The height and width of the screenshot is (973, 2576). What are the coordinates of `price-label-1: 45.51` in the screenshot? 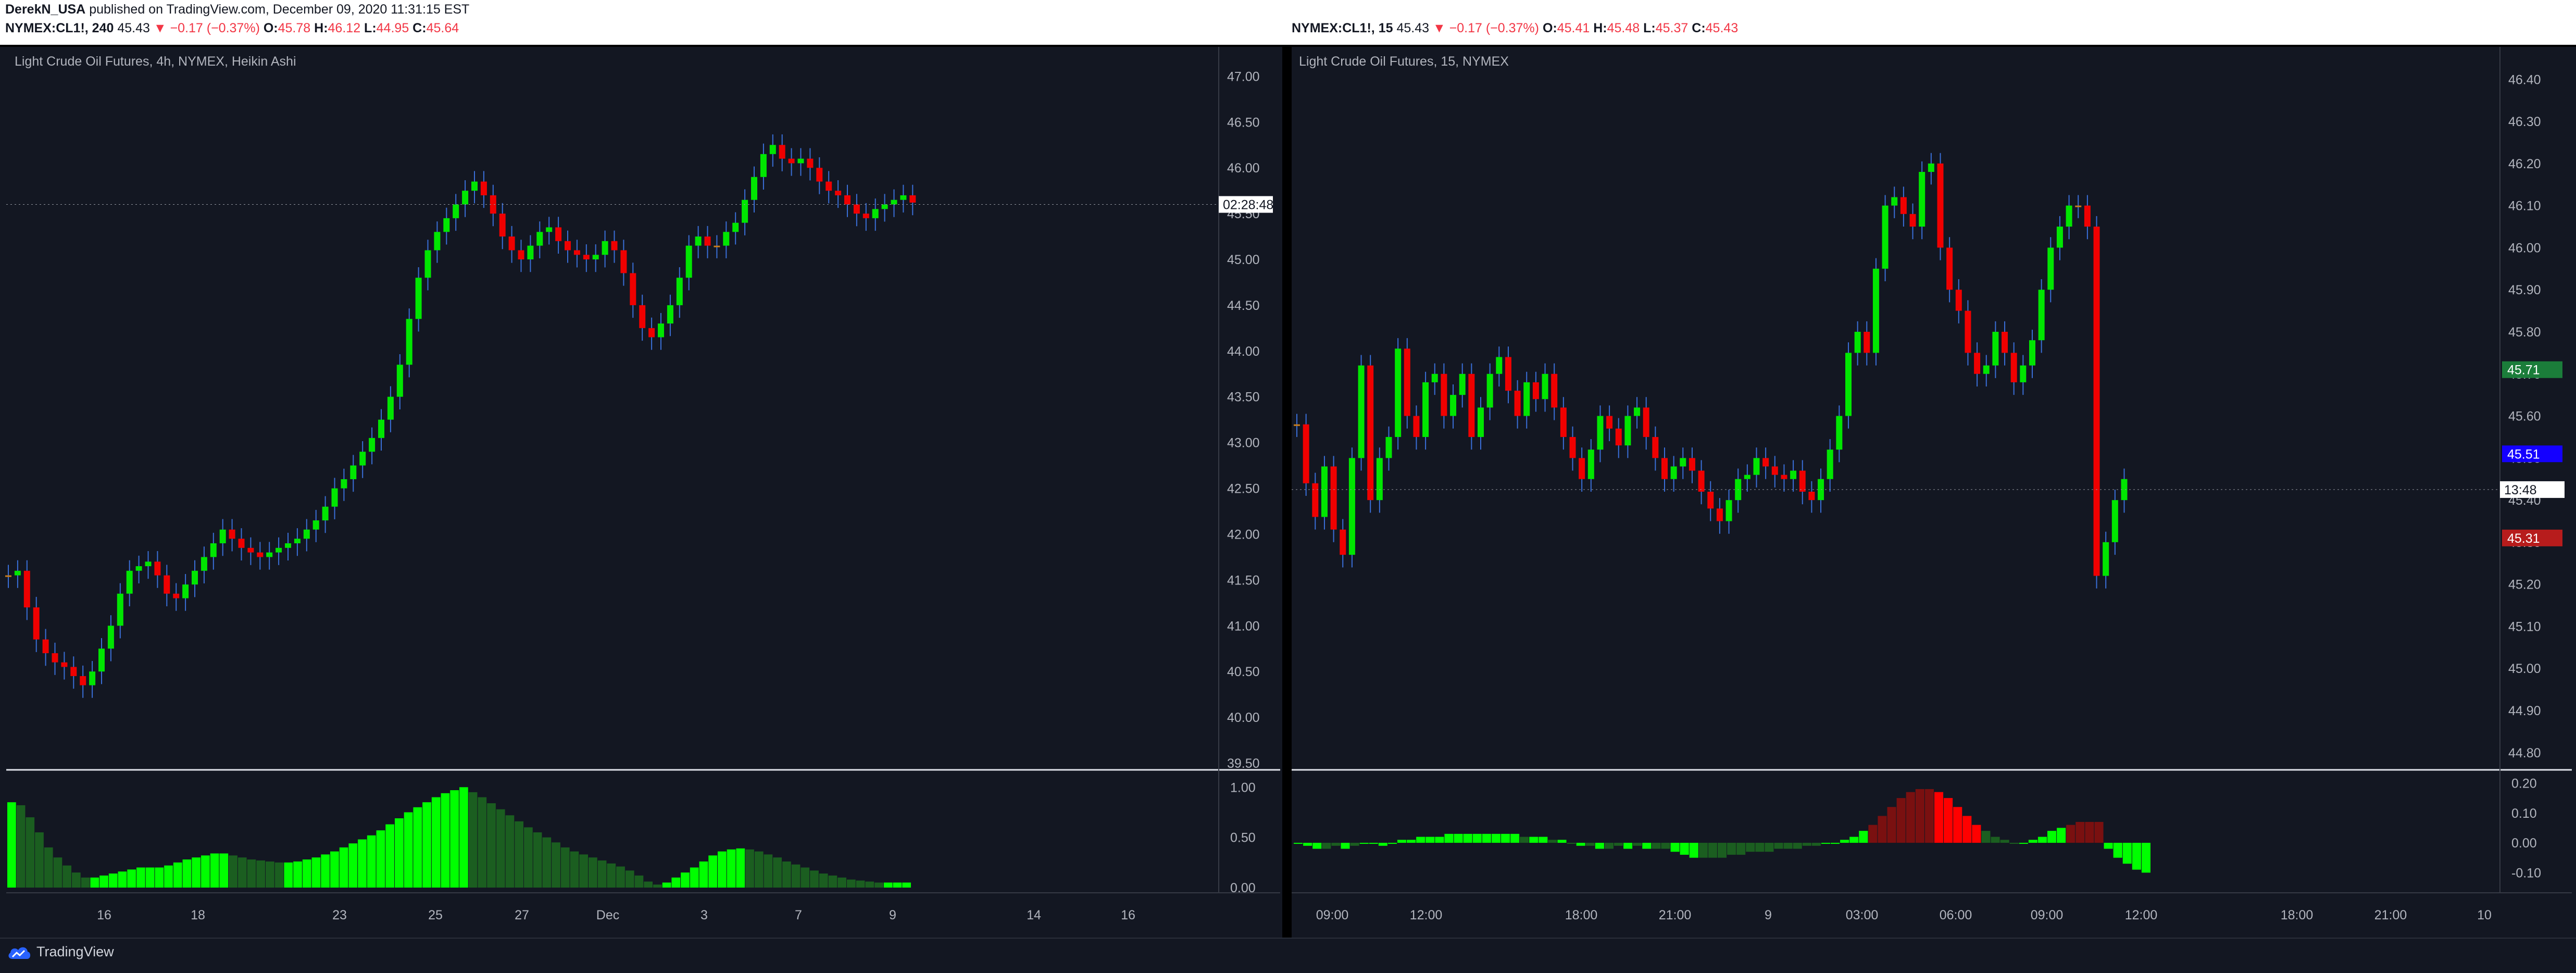 It's located at (2523, 454).